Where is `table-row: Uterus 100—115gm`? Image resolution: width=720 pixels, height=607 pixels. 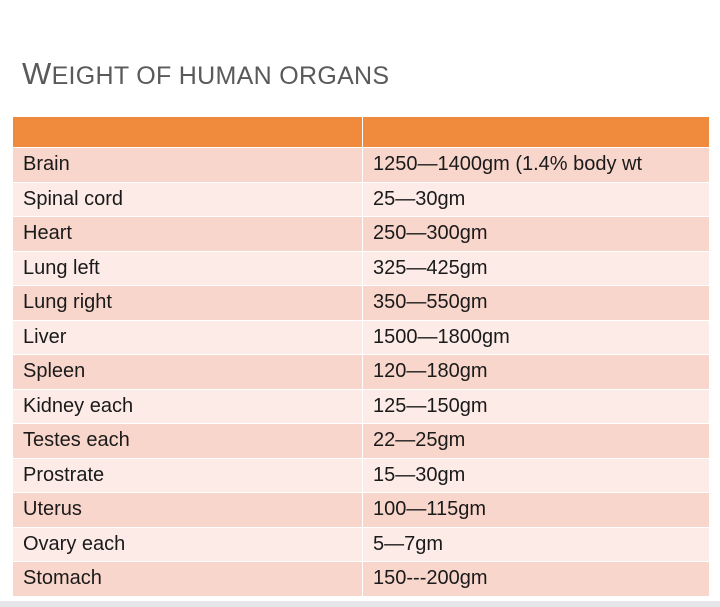 table-row: Uterus 100—115gm is located at coordinates (361, 510).